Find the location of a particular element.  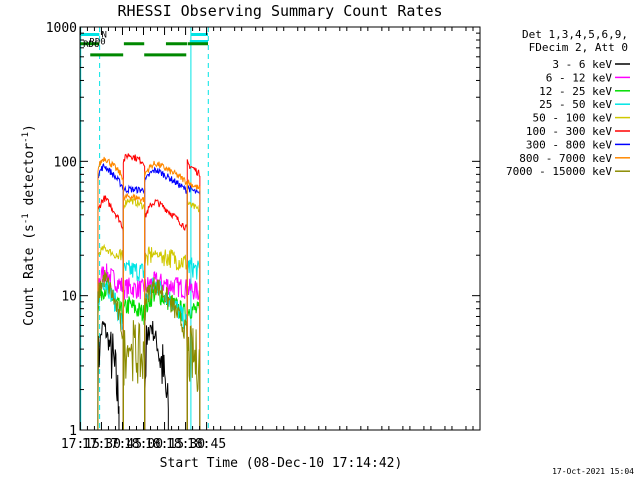

legend-label-0: 3 - 6 keV is located at coordinates (582, 64).